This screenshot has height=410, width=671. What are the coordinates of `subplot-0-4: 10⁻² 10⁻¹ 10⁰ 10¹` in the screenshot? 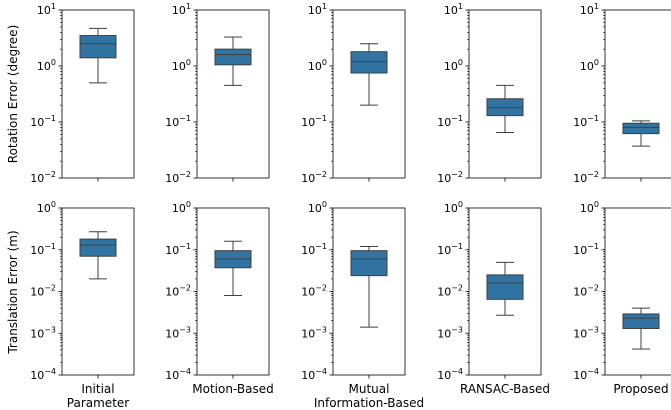 It's located at (622, 93).